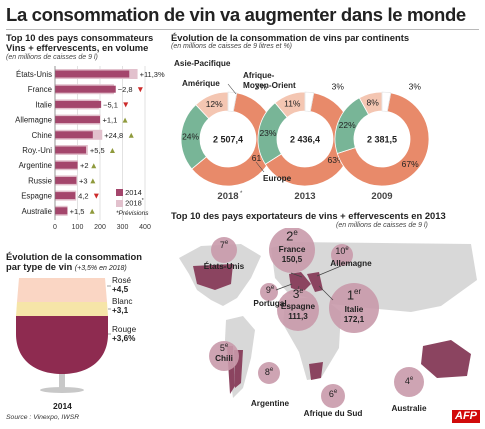  I want to click on bar-change-label: +24,8, so click(113, 135).